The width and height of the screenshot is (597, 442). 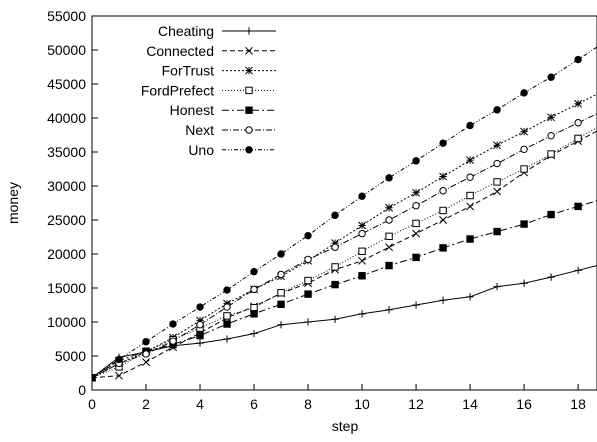 I want to click on legend-label: Connected, so click(x=180, y=51).